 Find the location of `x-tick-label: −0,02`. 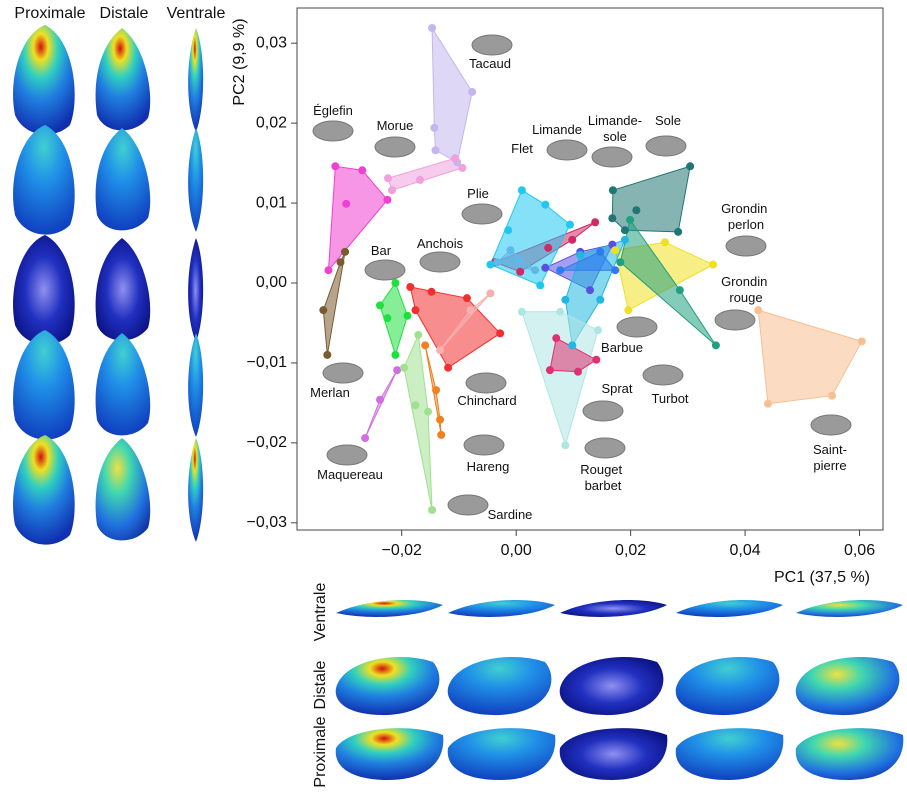

x-tick-label: −0,02 is located at coordinates (401, 550).